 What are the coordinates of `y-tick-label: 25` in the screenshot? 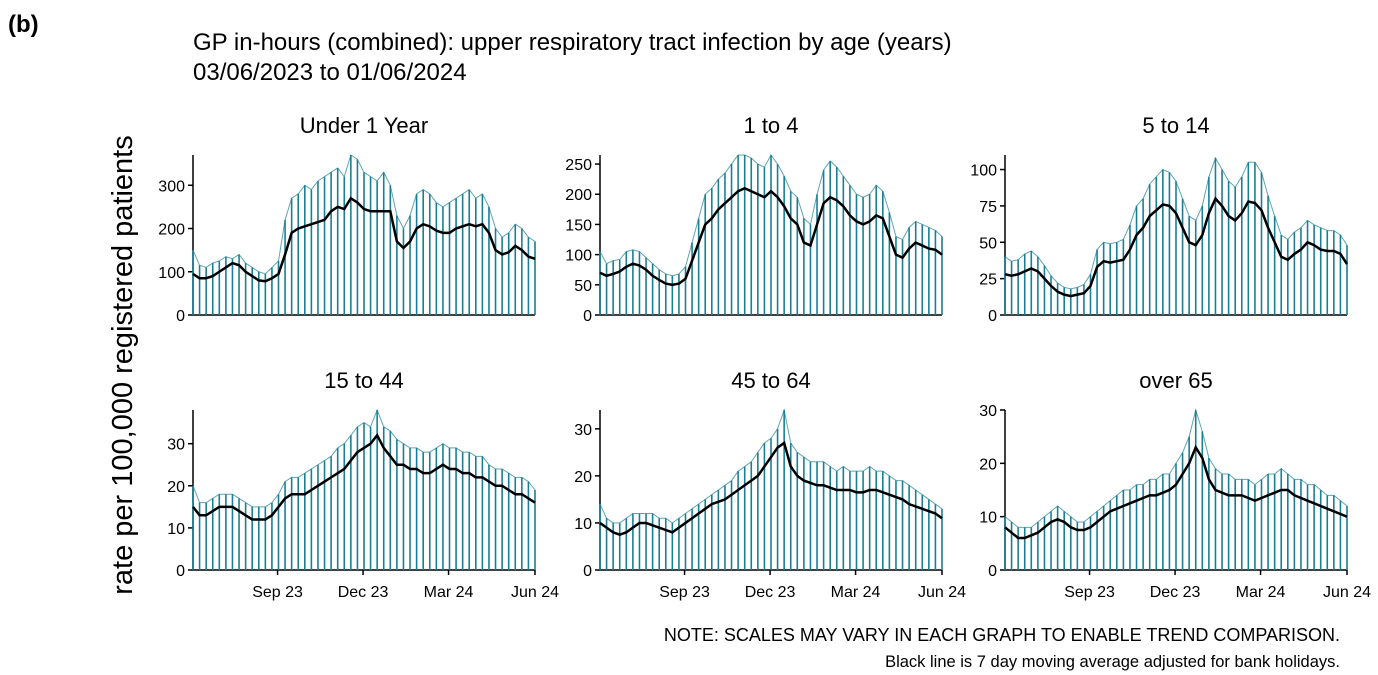 It's located at (988, 280).